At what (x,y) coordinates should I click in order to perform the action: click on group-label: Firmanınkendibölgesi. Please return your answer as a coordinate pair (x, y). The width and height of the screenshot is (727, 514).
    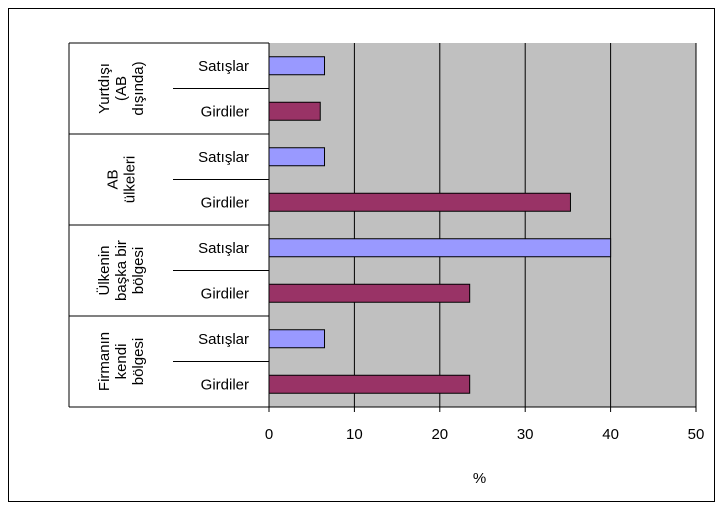
    Looking at the image, I should click on (121, 361).